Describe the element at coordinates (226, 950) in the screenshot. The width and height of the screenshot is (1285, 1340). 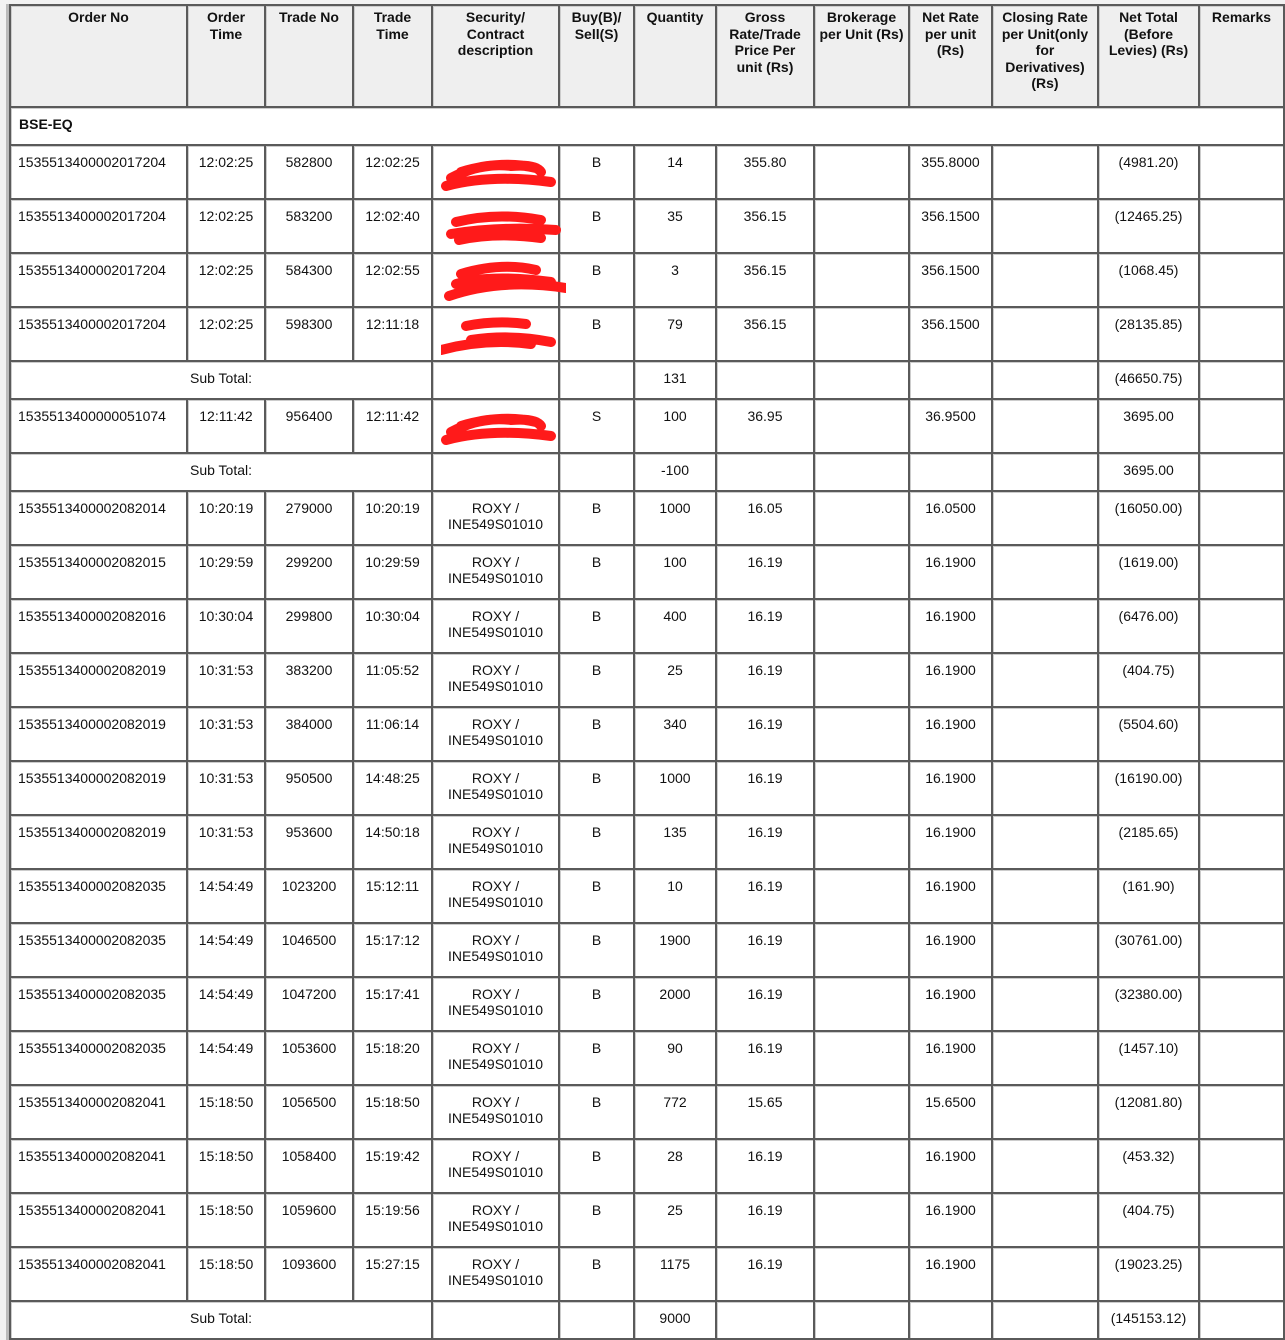
I see `order-time-cell: 14:54:49` at that location.